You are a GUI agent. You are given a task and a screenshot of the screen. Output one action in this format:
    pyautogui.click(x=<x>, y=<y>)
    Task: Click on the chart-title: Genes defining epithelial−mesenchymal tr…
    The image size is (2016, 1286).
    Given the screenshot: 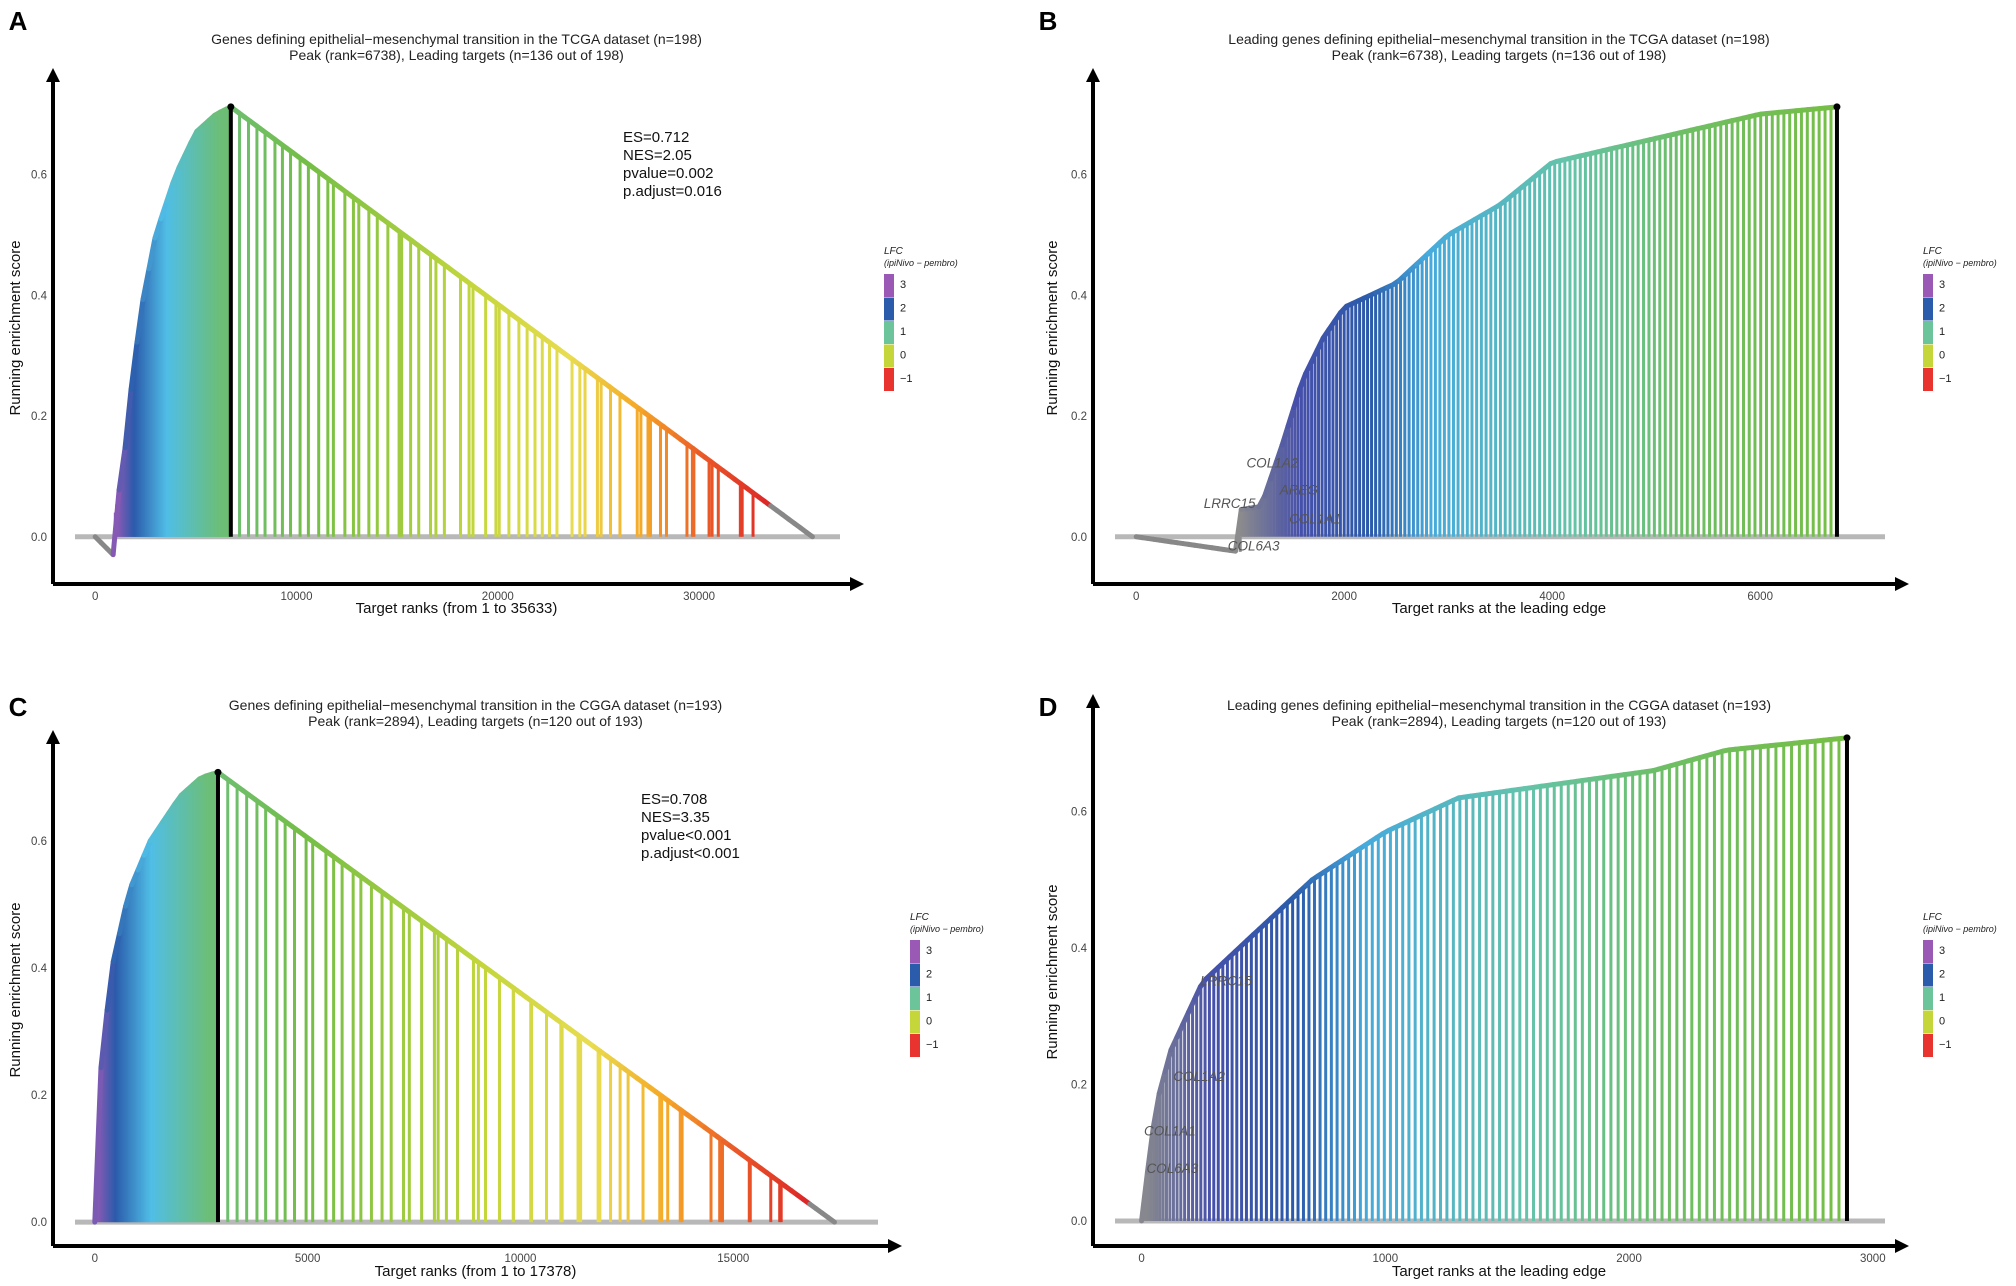 What is the action you would take?
    pyautogui.click(x=456, y=39)
    